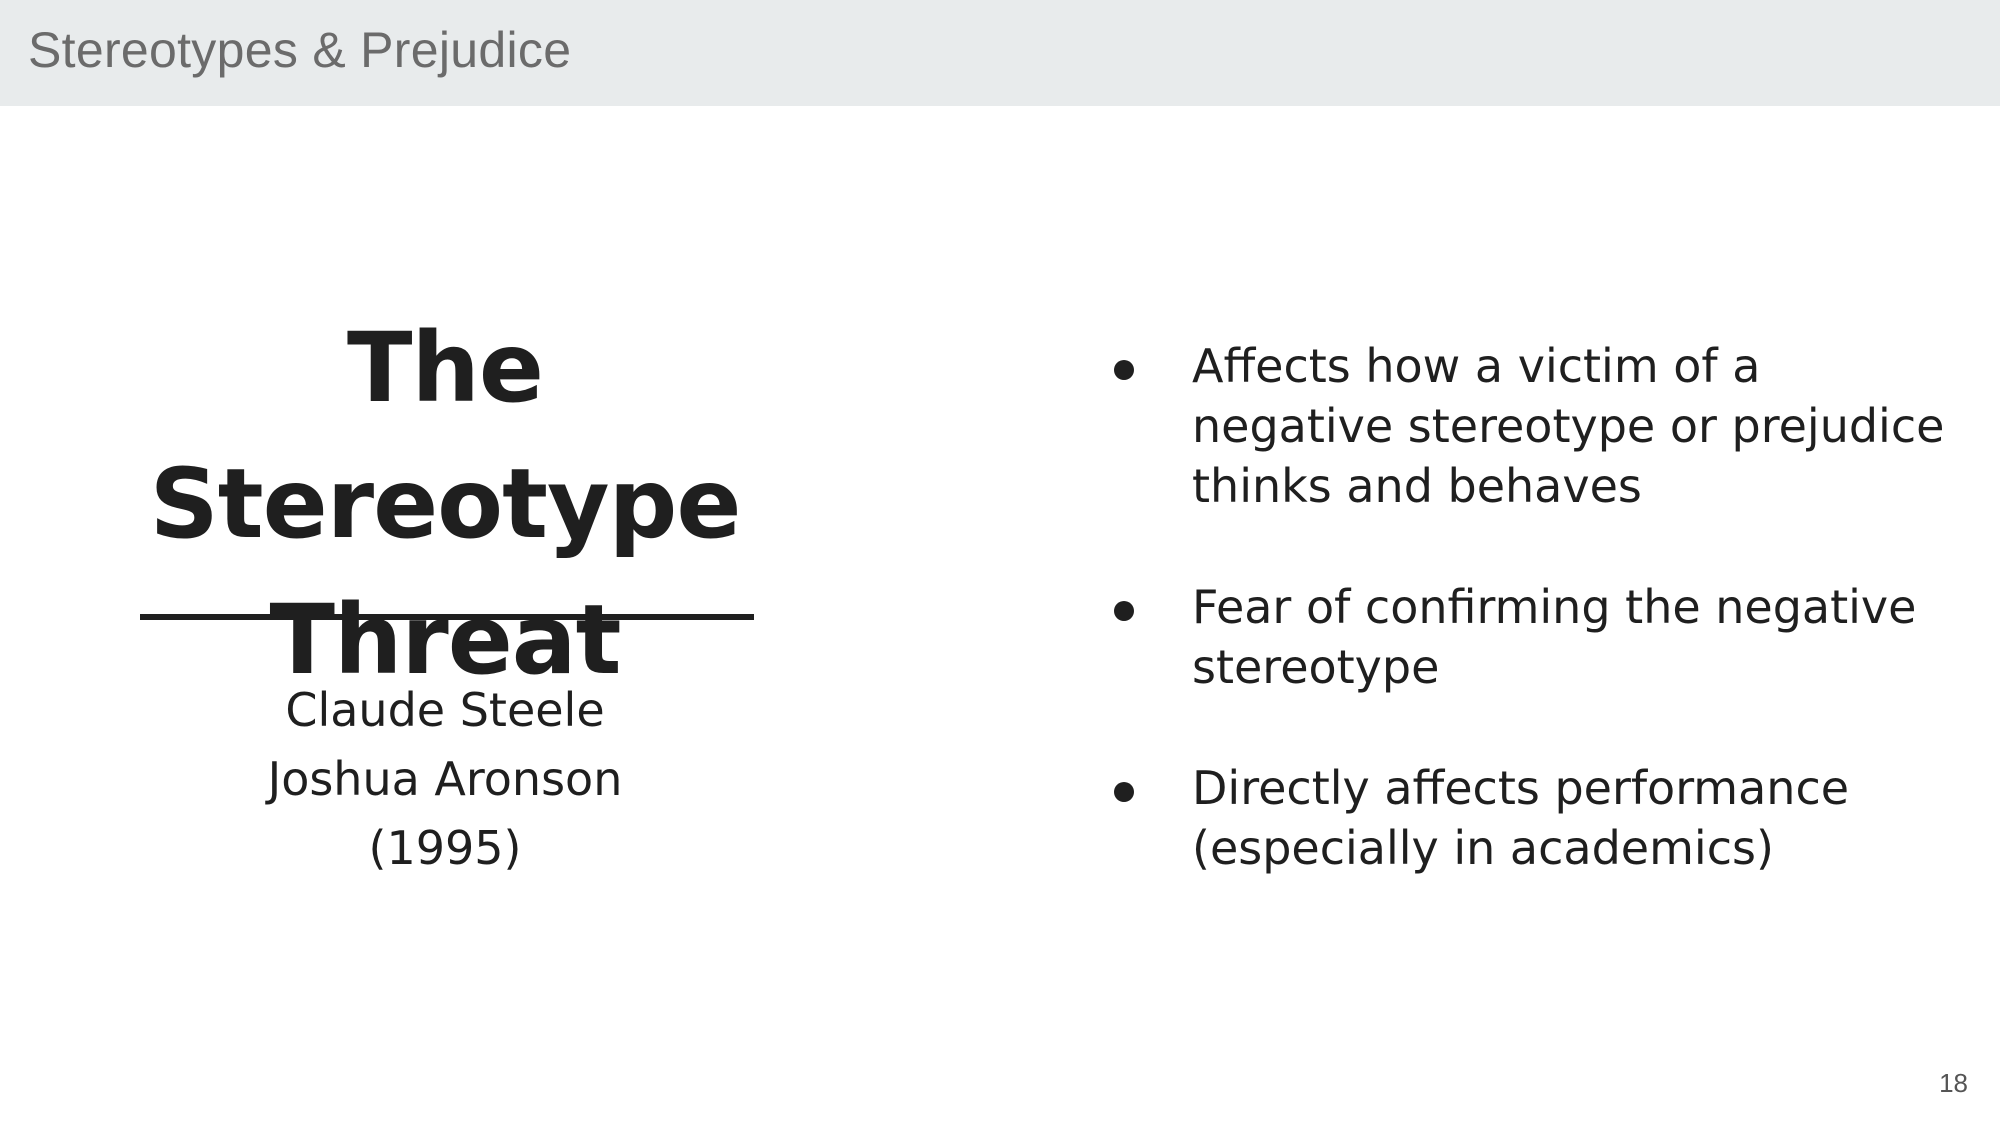 The width and height of the screenshot is (2000, 1125). I want to click on slide-title-line-1: The Stereotype, so click(445, 436).